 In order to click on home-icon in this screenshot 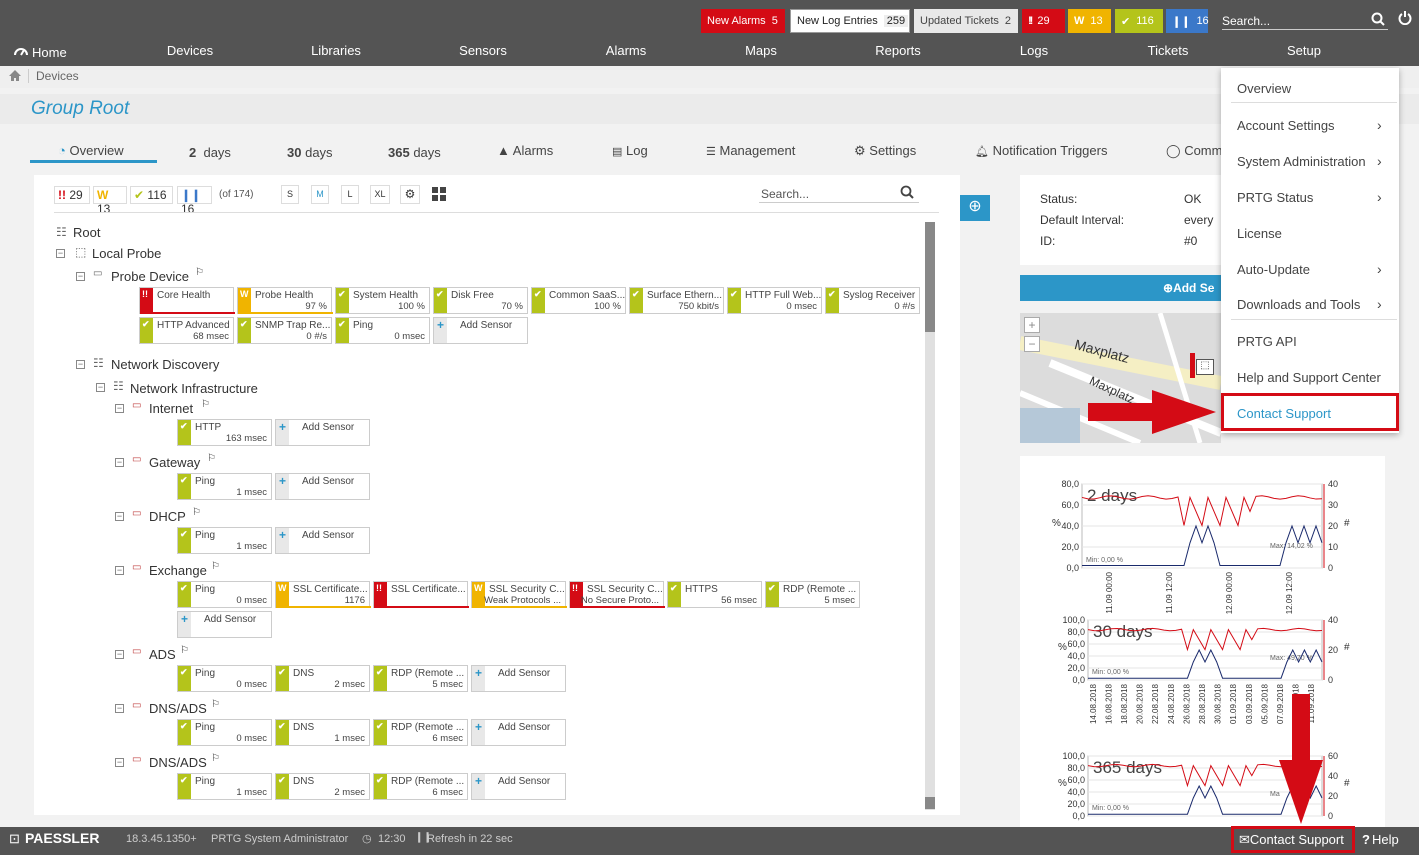, I will do `click(15, 75)`.